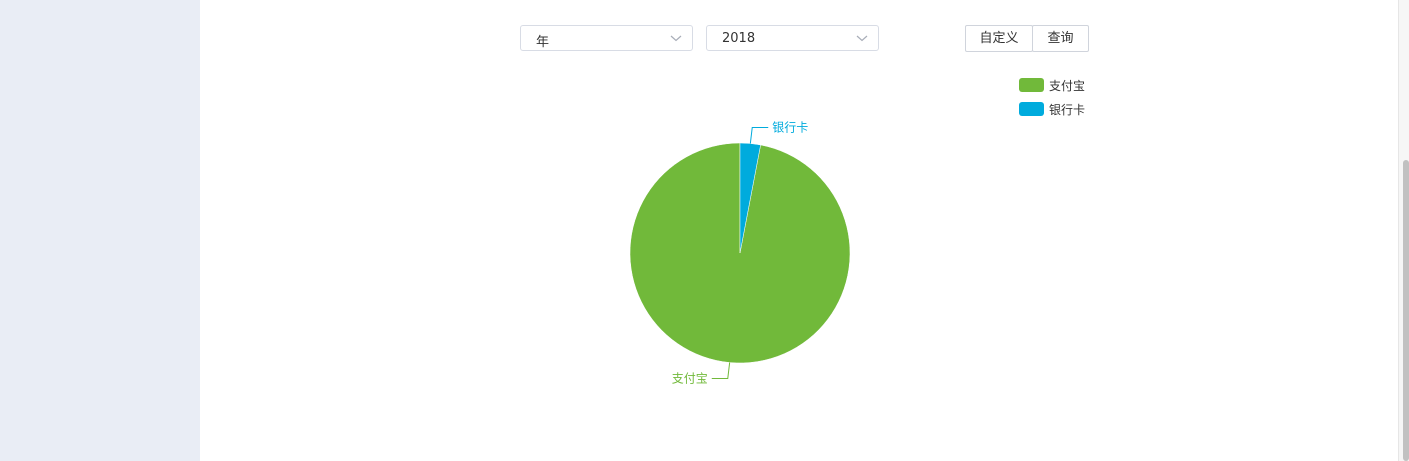 The width and height of the screenshot is (1409, 461). Describe the element at coordinates (606, 38) in the screenshot. I see `period-select: 年` at that location.